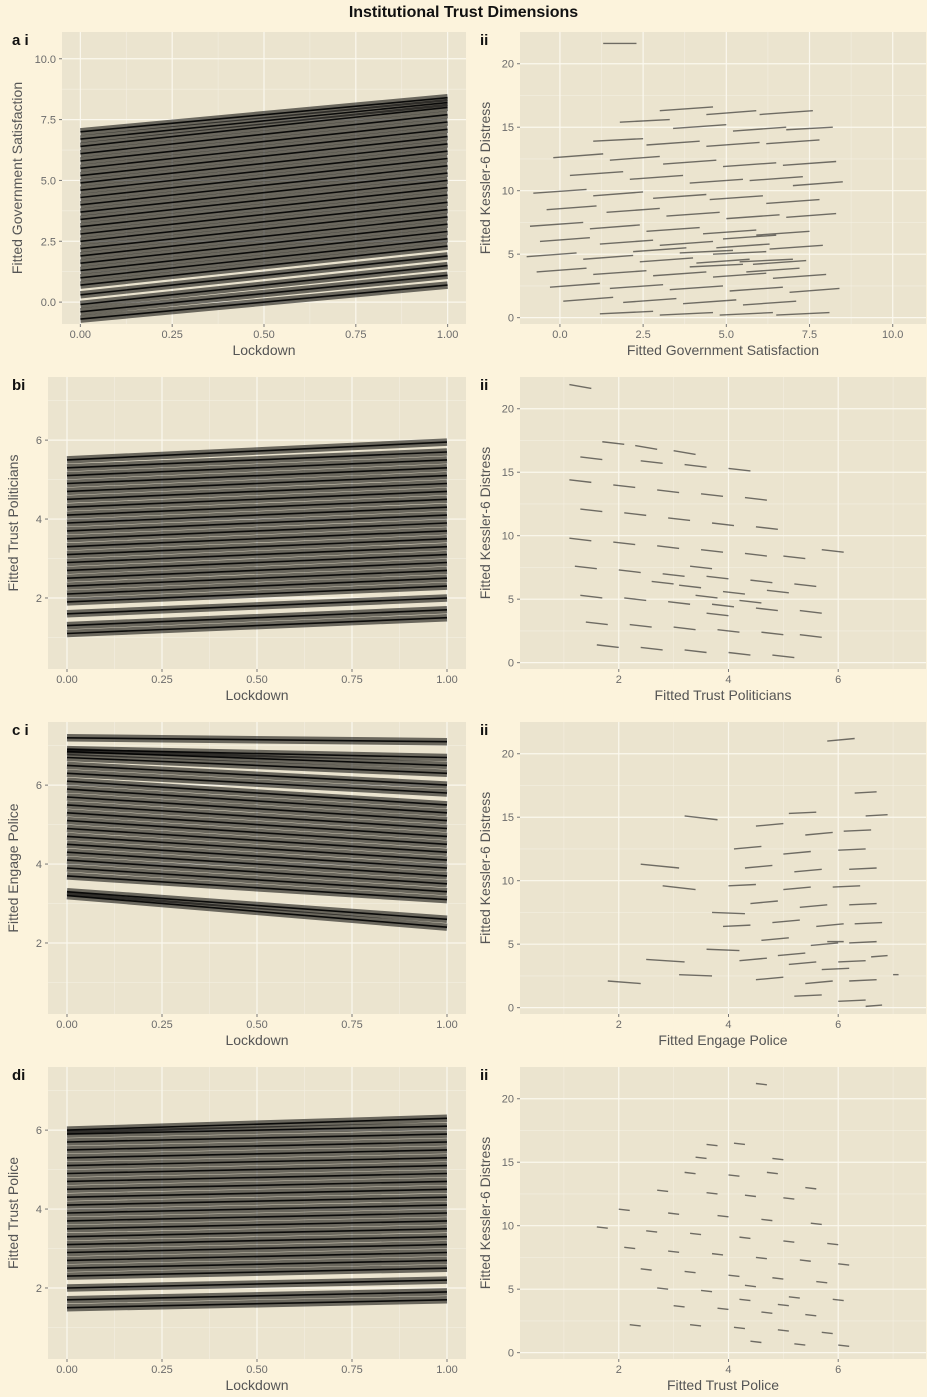 The image size is (927, 1397). I want to click on y-axis-title: Fitted Trust Politicians, so click(13, 523).